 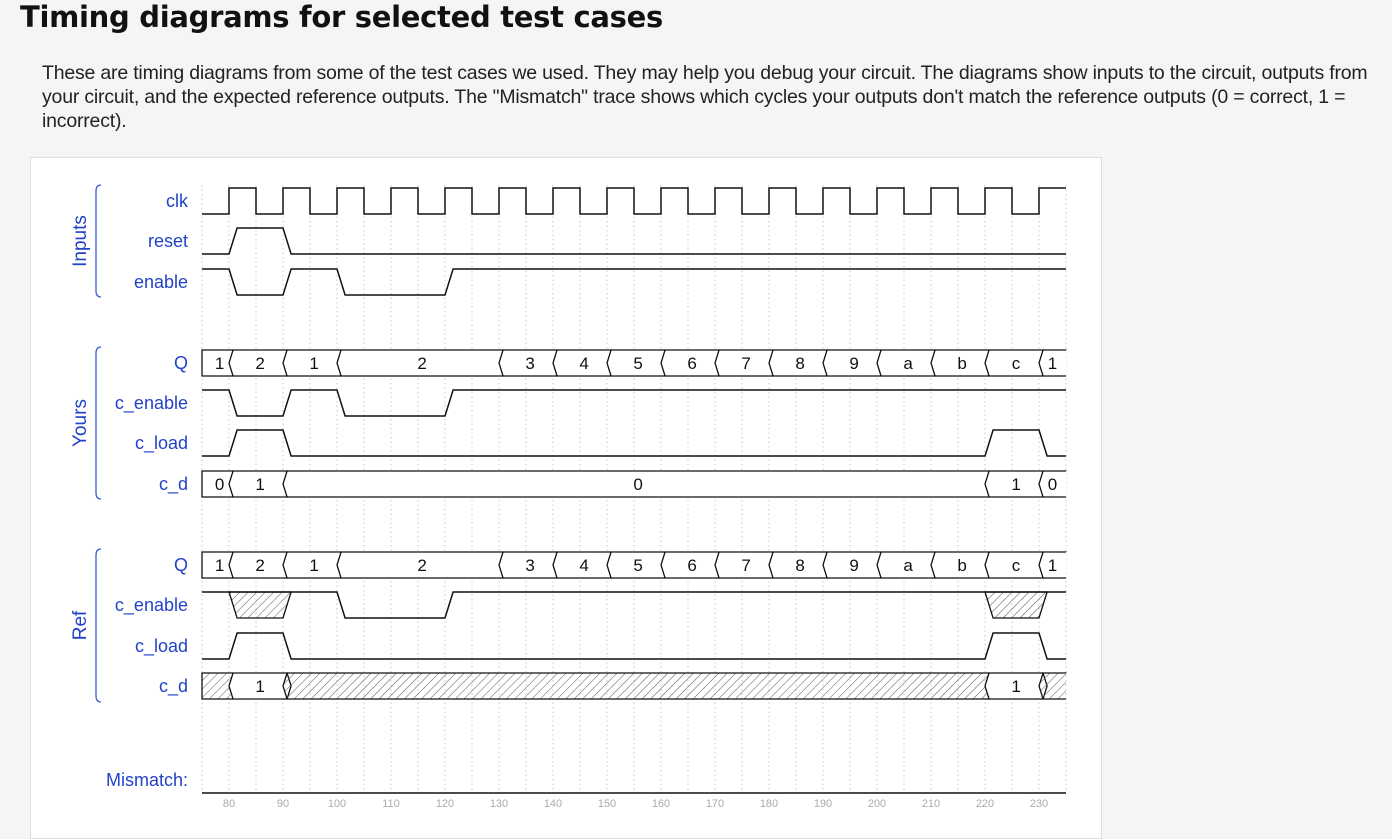 I want to click on axis-tick-label: 200, so click(x=877, y=804).